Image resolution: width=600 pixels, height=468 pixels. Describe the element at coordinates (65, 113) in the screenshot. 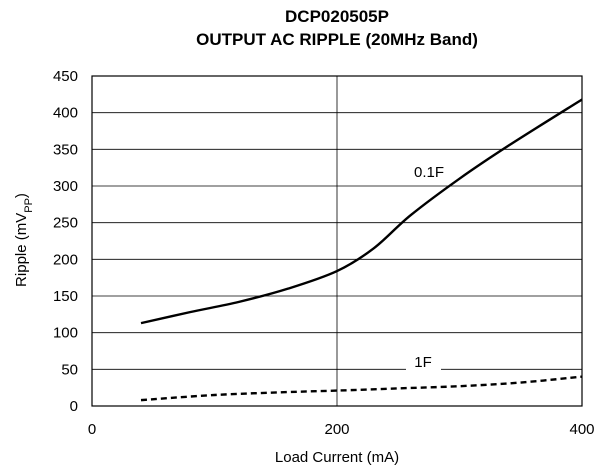

I see `y-tick-label: 400` at that location.